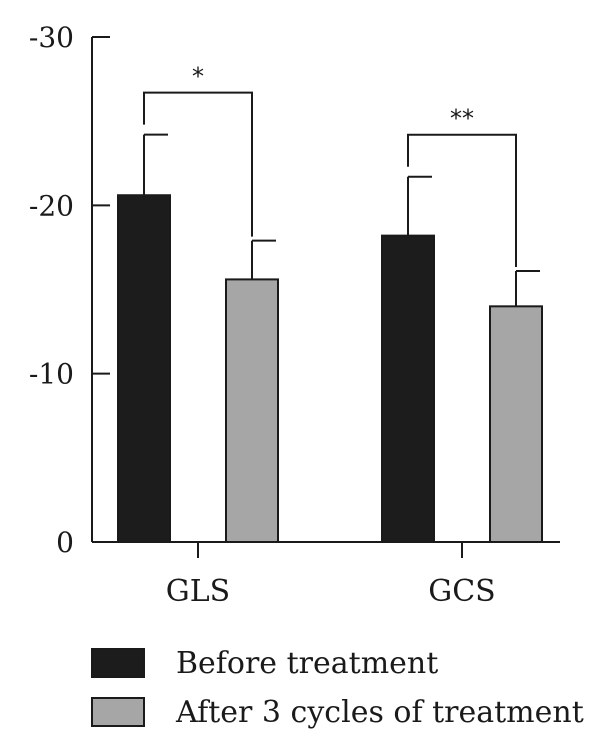  Describe the element at coordinates (462, 200) in the screenshot. I see `significance-bracket-gcs` at that location.